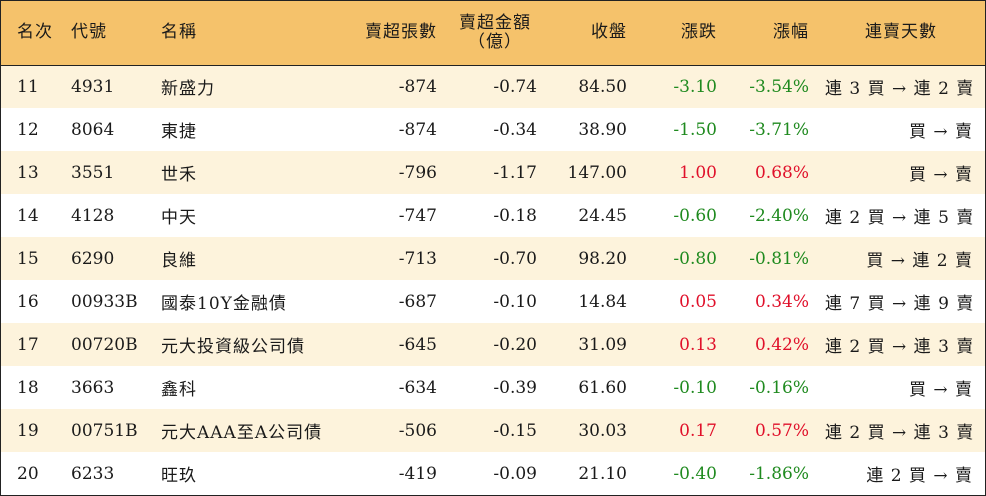  What do you see at coordinates (104, 301) in the screenshot?
I see `cell-code: 00933B` at bounding box center [104, 301].